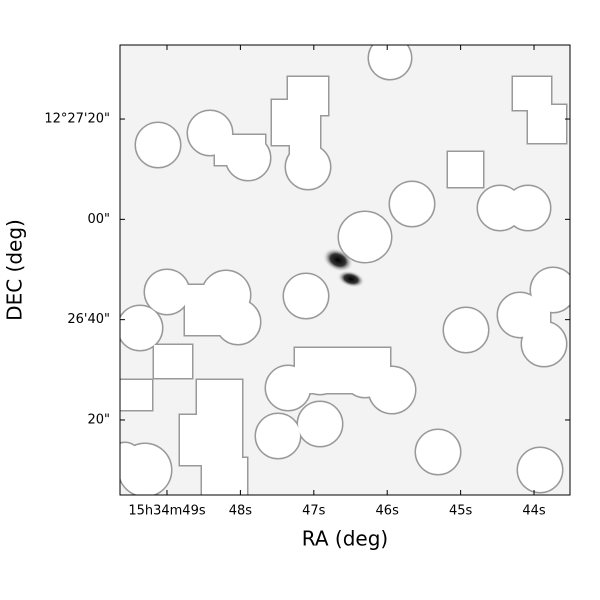  What do you see at coordinates (241, 511) in the screenshot?
I see `x-tick-label: 48s` at bounding box center [241, 511].